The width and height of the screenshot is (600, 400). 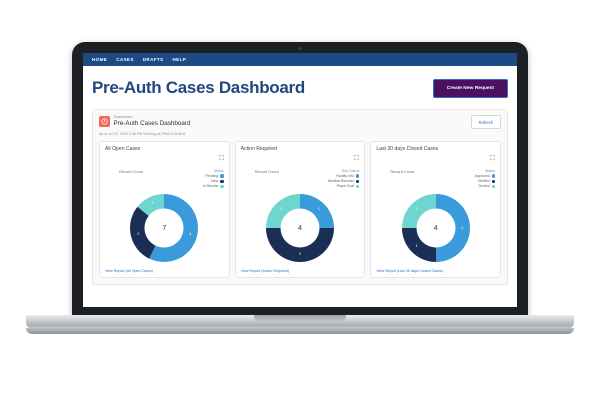 I want to click on card-upper: Record Count Status Approved Verified Denied, so click(x=436, y=179).